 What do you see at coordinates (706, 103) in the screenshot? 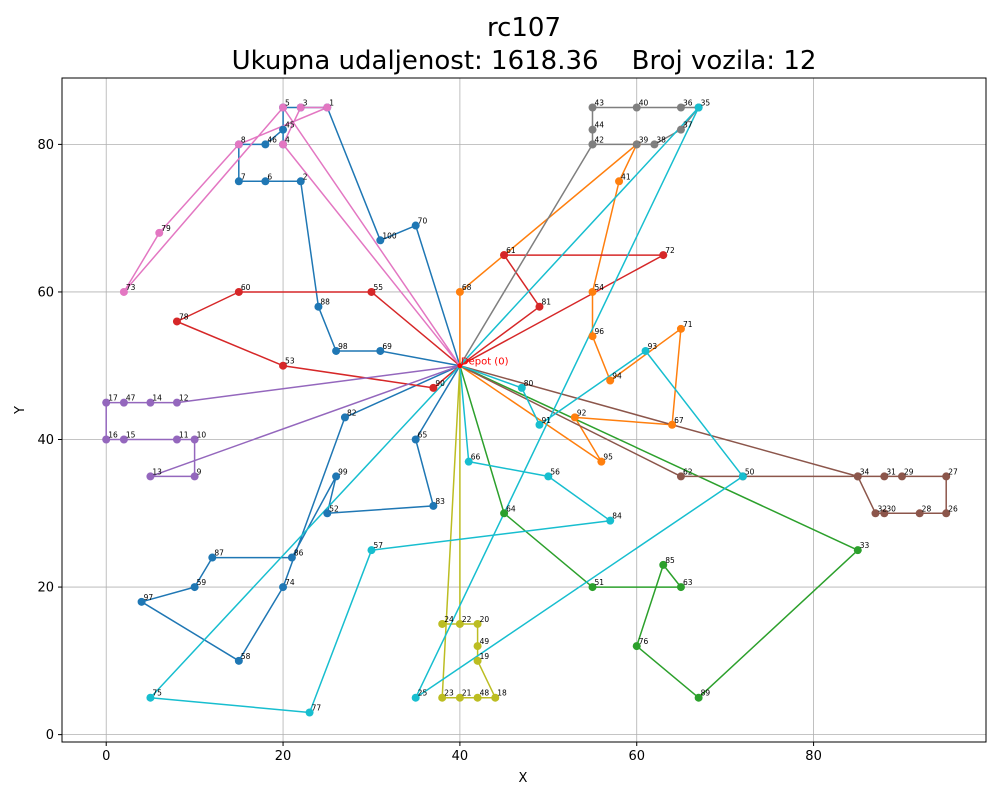
I see `point-label: 35` at bounding box center [706, 103].